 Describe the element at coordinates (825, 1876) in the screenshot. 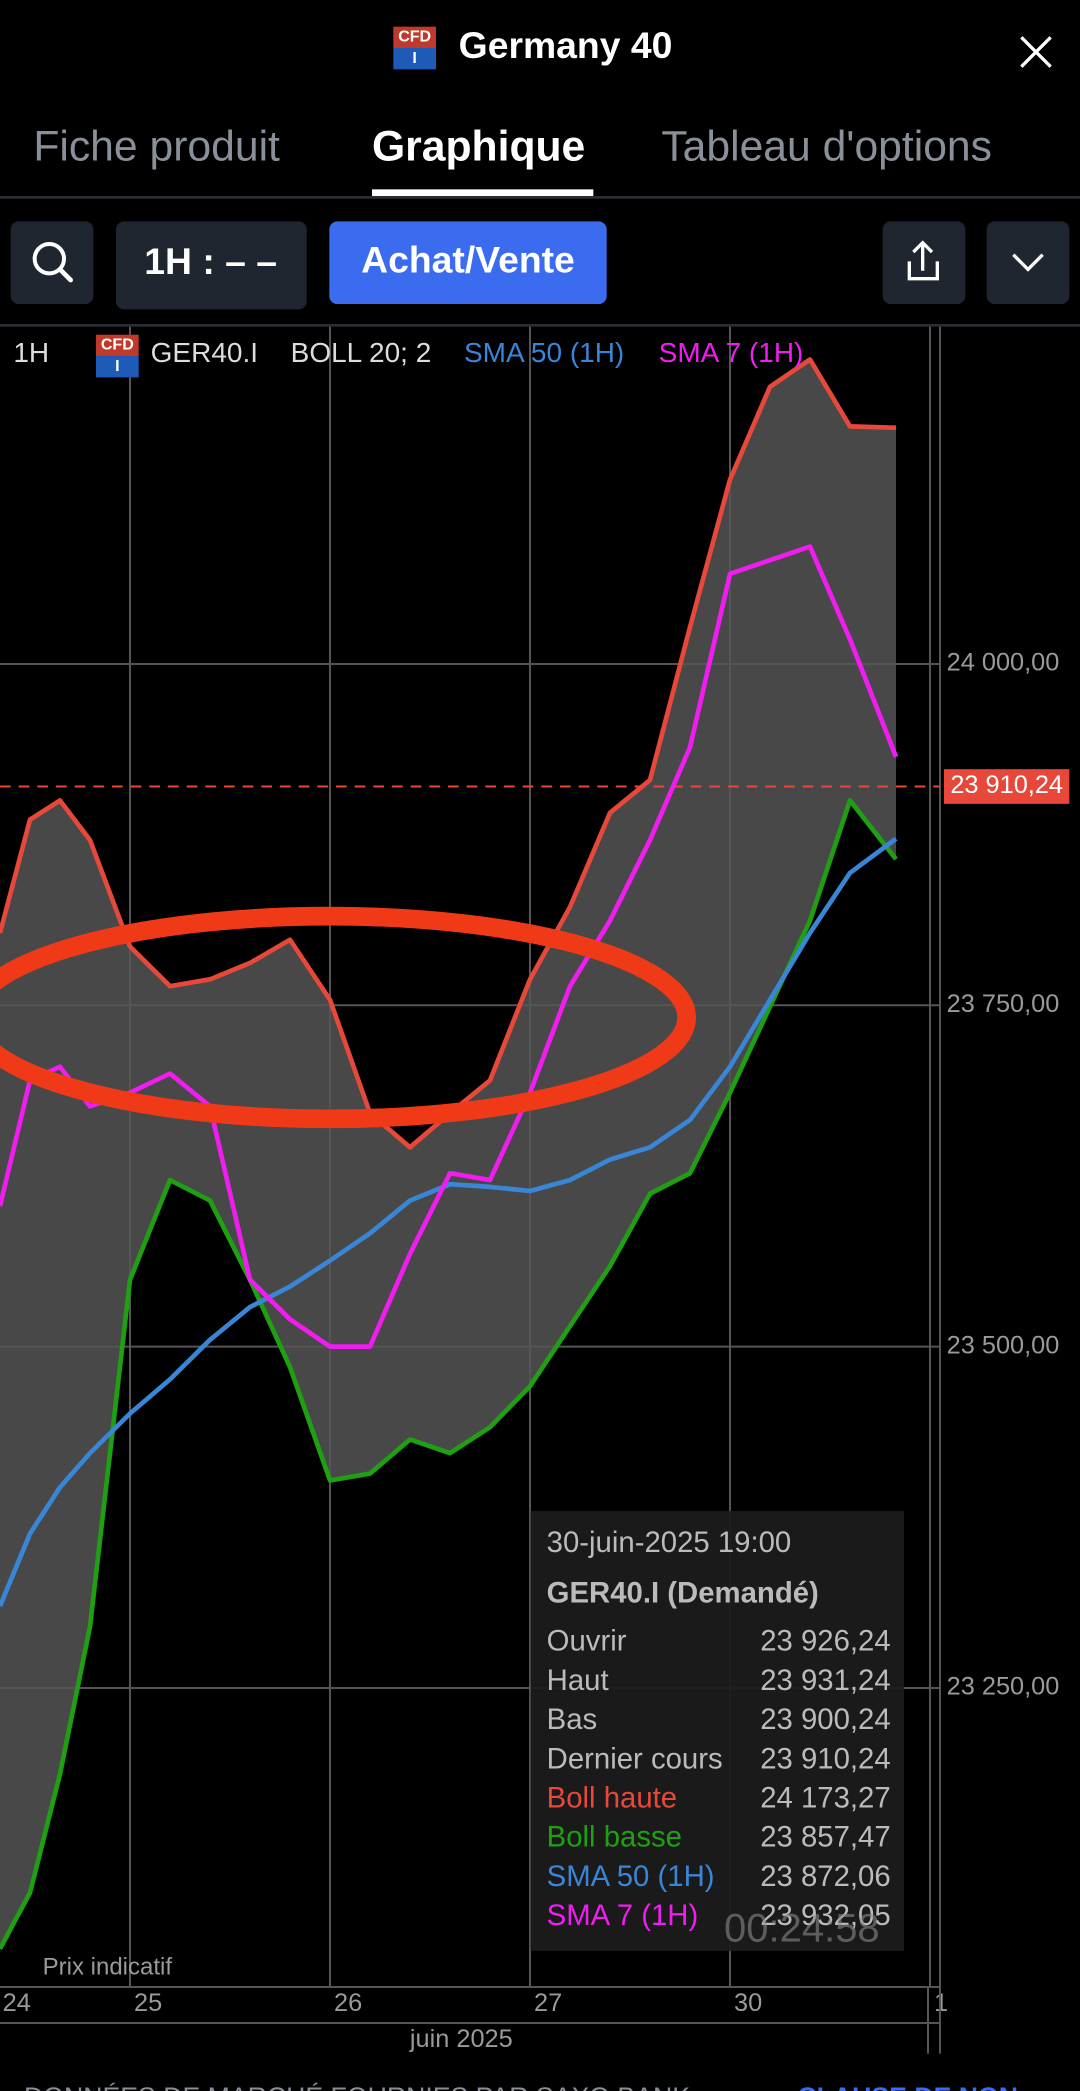

I see `tooltip-value: 23 872,06` at that location.